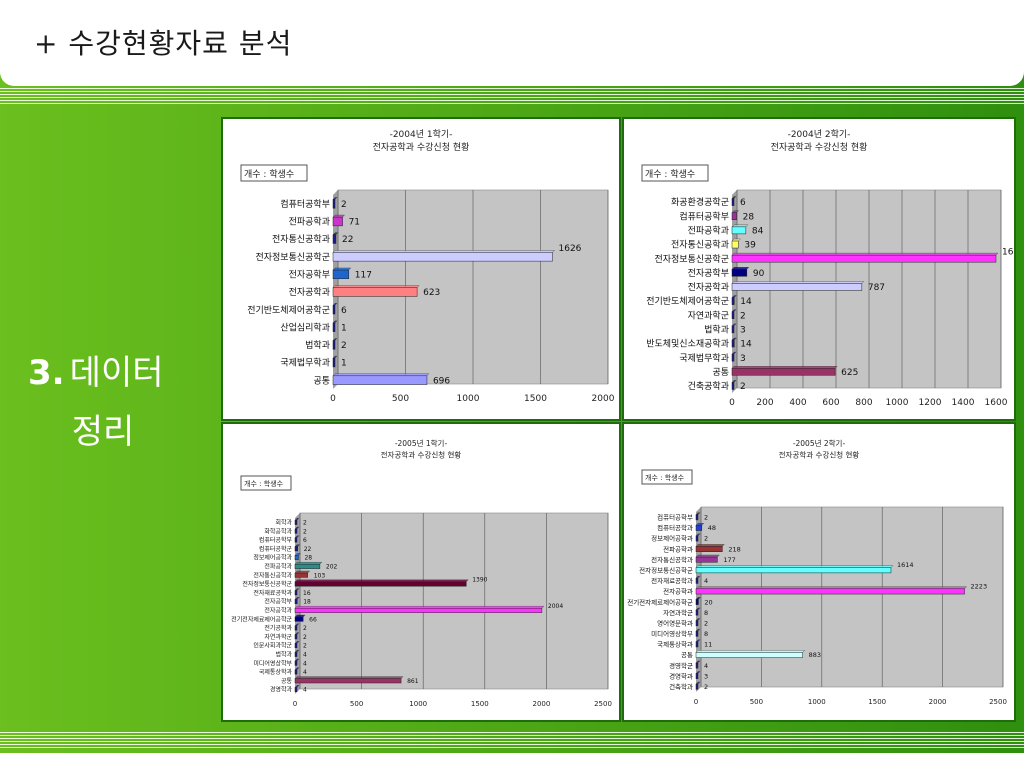 This screenshot has height=768, width=1024. Describe the element at coordinates (347, 240) in the screenshot. I see `data-label: 22` at that location.